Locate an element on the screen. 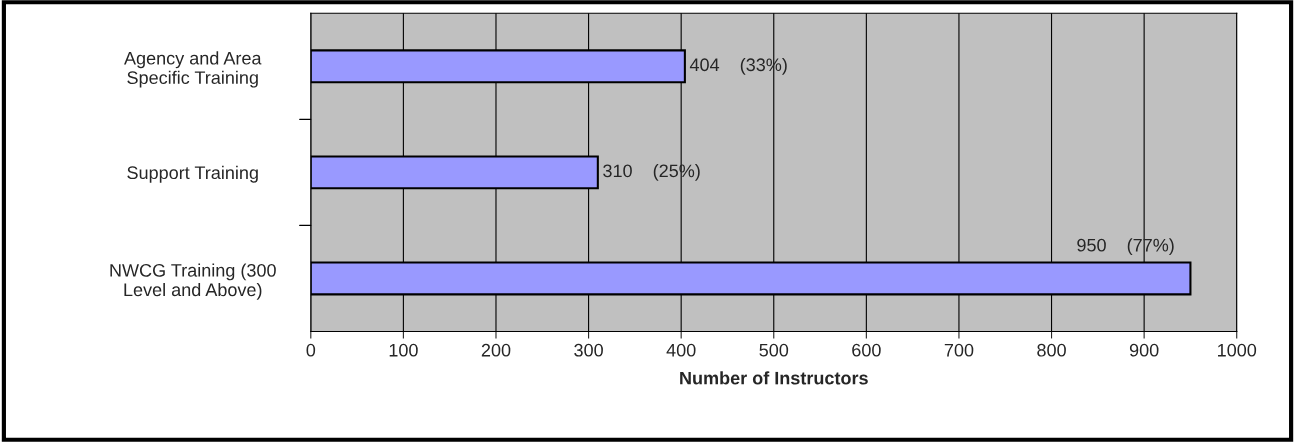  y-tick-label: NWCG Training (300 Level and Above) is located at coordinates (193, 281).